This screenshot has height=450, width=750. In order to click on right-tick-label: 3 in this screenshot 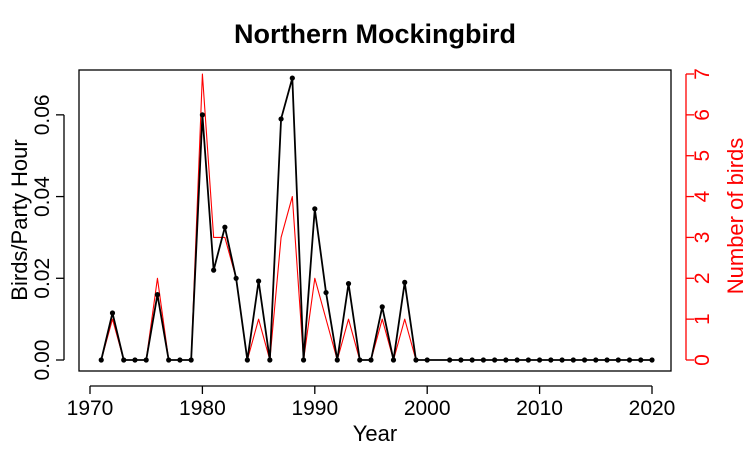, I will do `click(702, 238)`.